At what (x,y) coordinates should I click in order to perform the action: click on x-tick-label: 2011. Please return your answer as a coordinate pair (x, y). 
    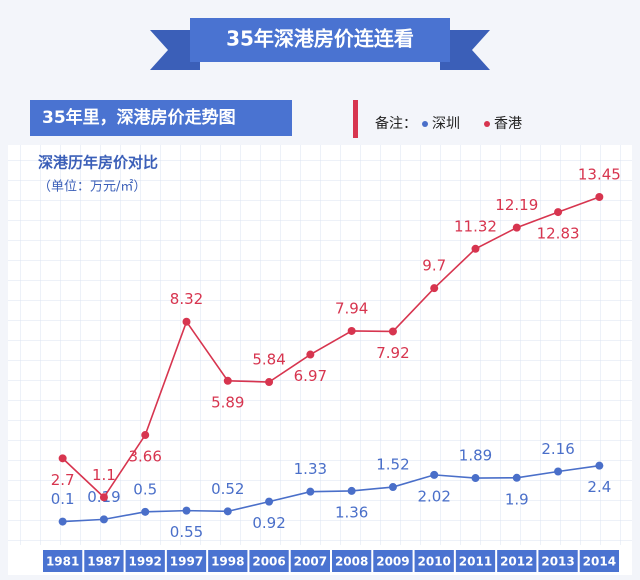
    Looking at the image, I should click on (475, 562).